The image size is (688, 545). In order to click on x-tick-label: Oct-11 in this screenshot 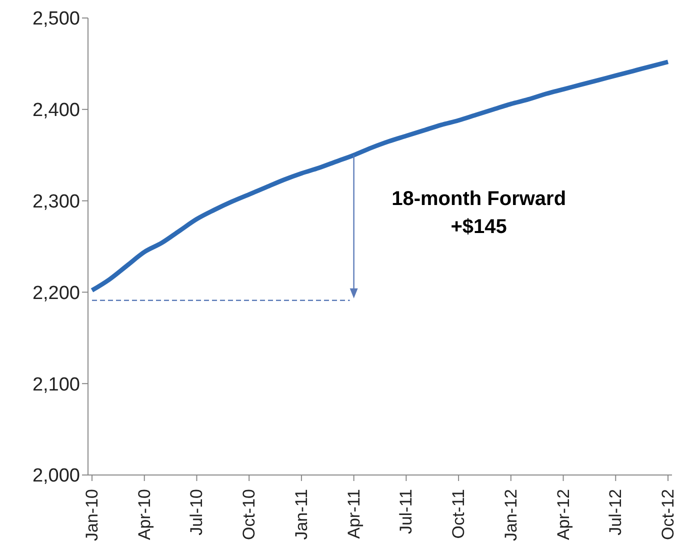, I will do `click(458, 514)`.